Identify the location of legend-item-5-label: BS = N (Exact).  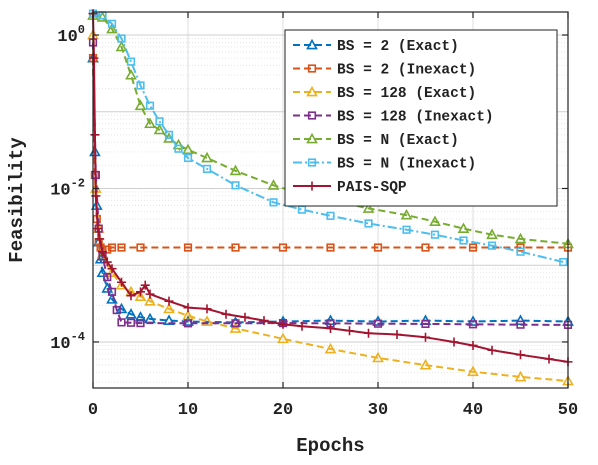
(398, 141).